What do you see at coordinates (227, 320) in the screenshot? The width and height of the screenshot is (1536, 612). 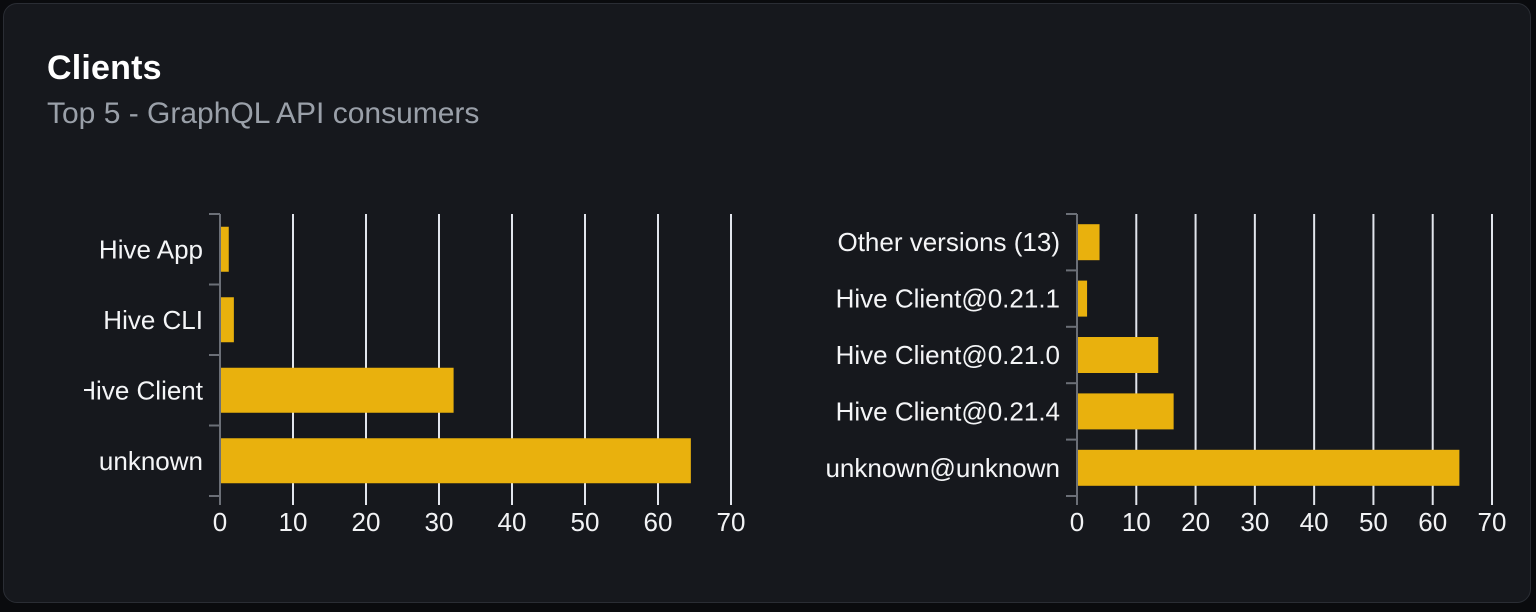 I see `bar-hive-cli` at bounding box center [227, 320].